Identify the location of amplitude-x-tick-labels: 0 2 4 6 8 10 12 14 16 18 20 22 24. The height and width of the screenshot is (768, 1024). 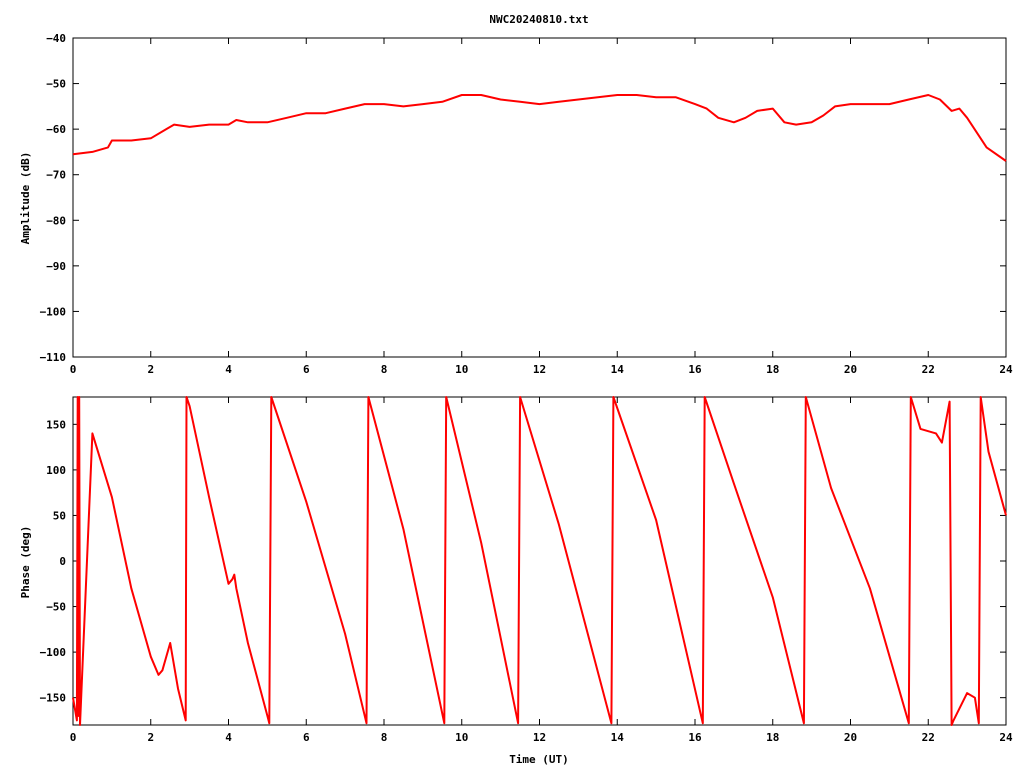
(541, 369).